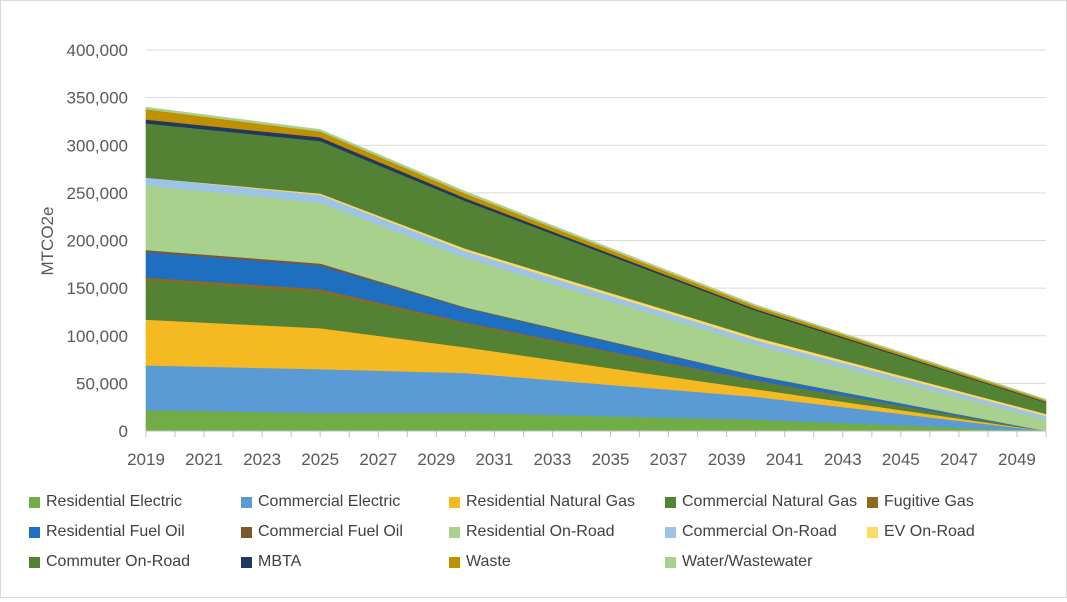 This screenshot has height=602, width=1067. Describe the element at coordinates (97, 336) in the screenshot. I see `y-tick-label: 100,000` at that location.